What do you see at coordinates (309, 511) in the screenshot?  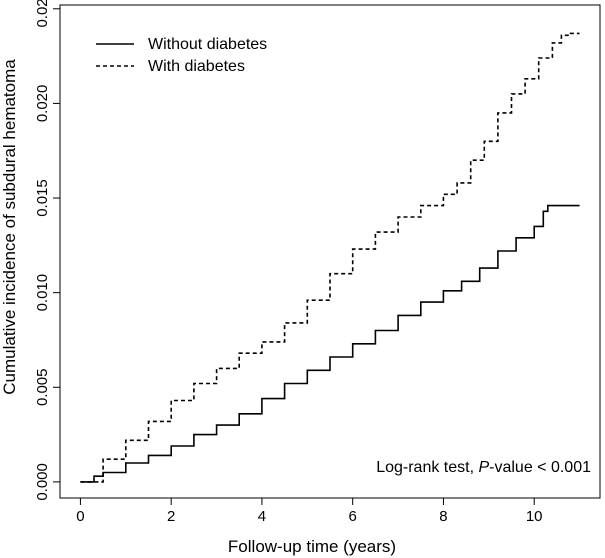 I see `x-axis: 0 2 4 6 8 10` at bounding box center [309, 511].